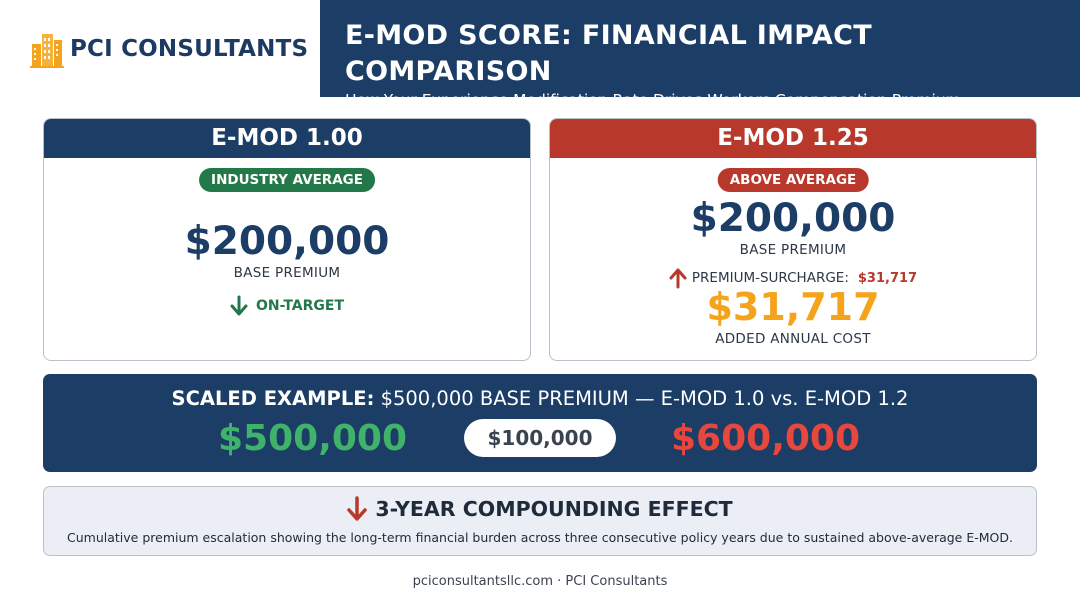  What do you see at coordinates (678, 278) in the screenshot?
I see `arrow-up-icon` at bounding box center [678, 278].